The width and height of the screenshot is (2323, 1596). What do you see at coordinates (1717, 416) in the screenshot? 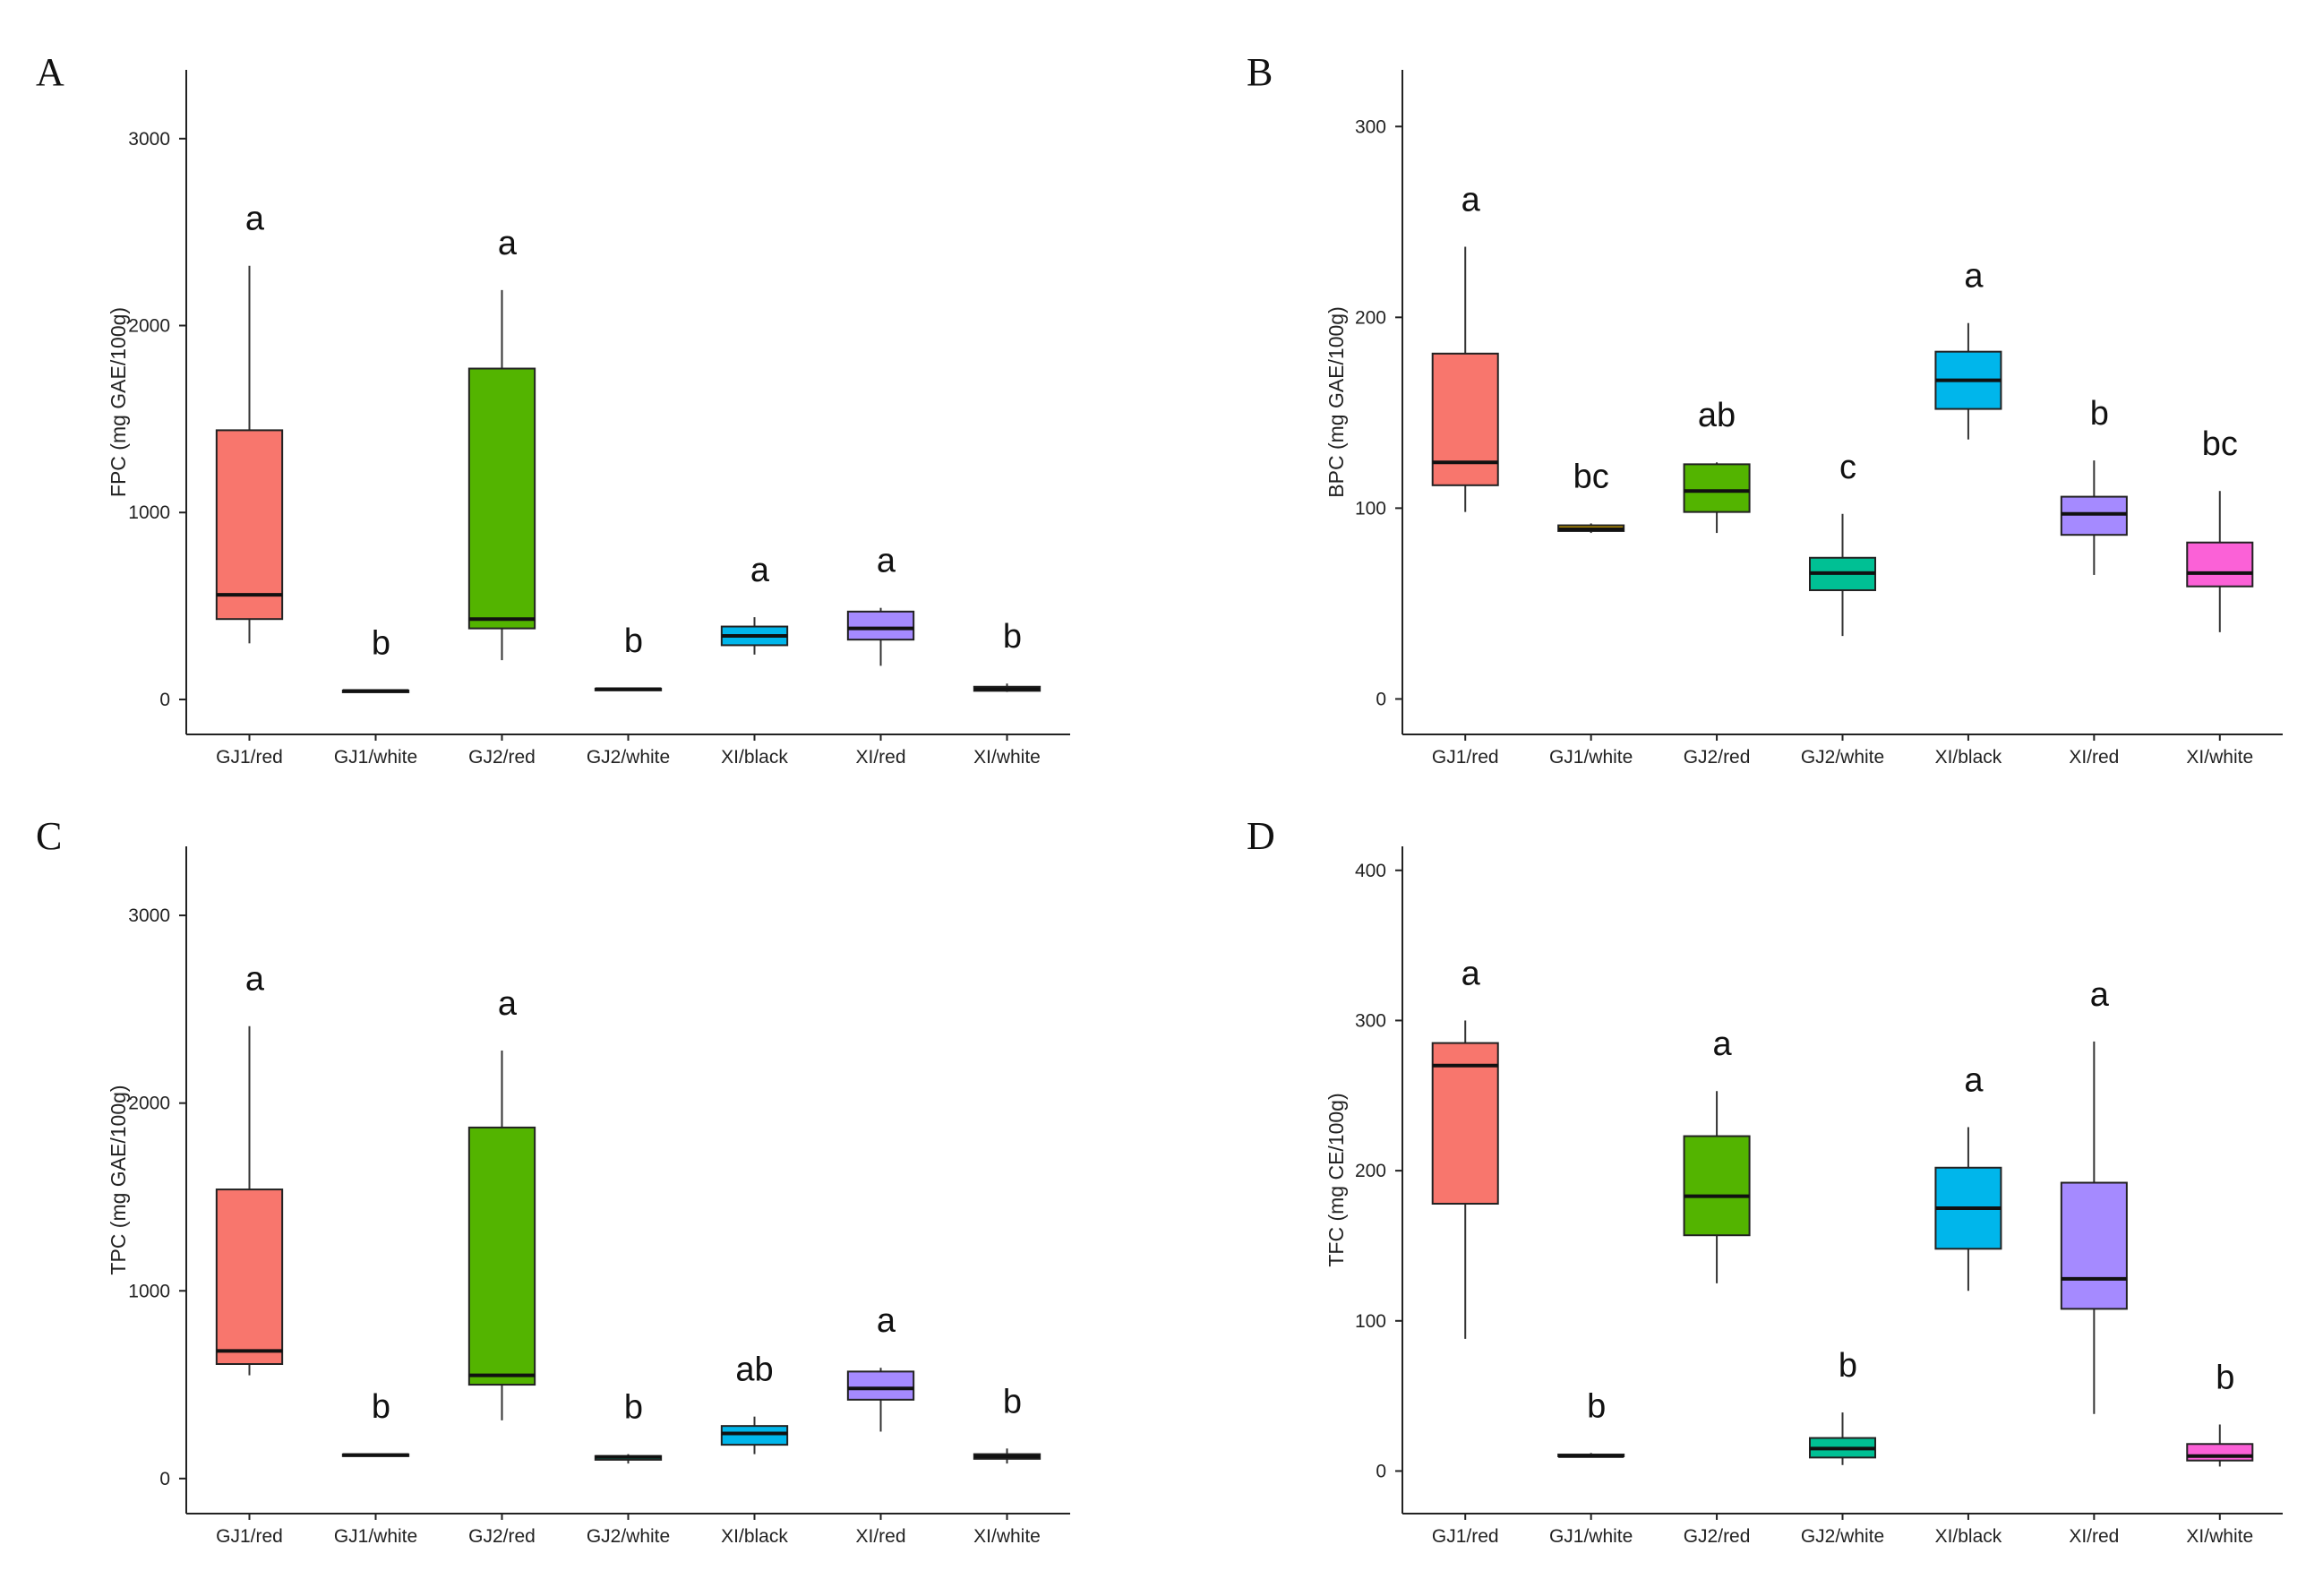
I see `significance-letter: ab` at bounding box center [1717, 416].